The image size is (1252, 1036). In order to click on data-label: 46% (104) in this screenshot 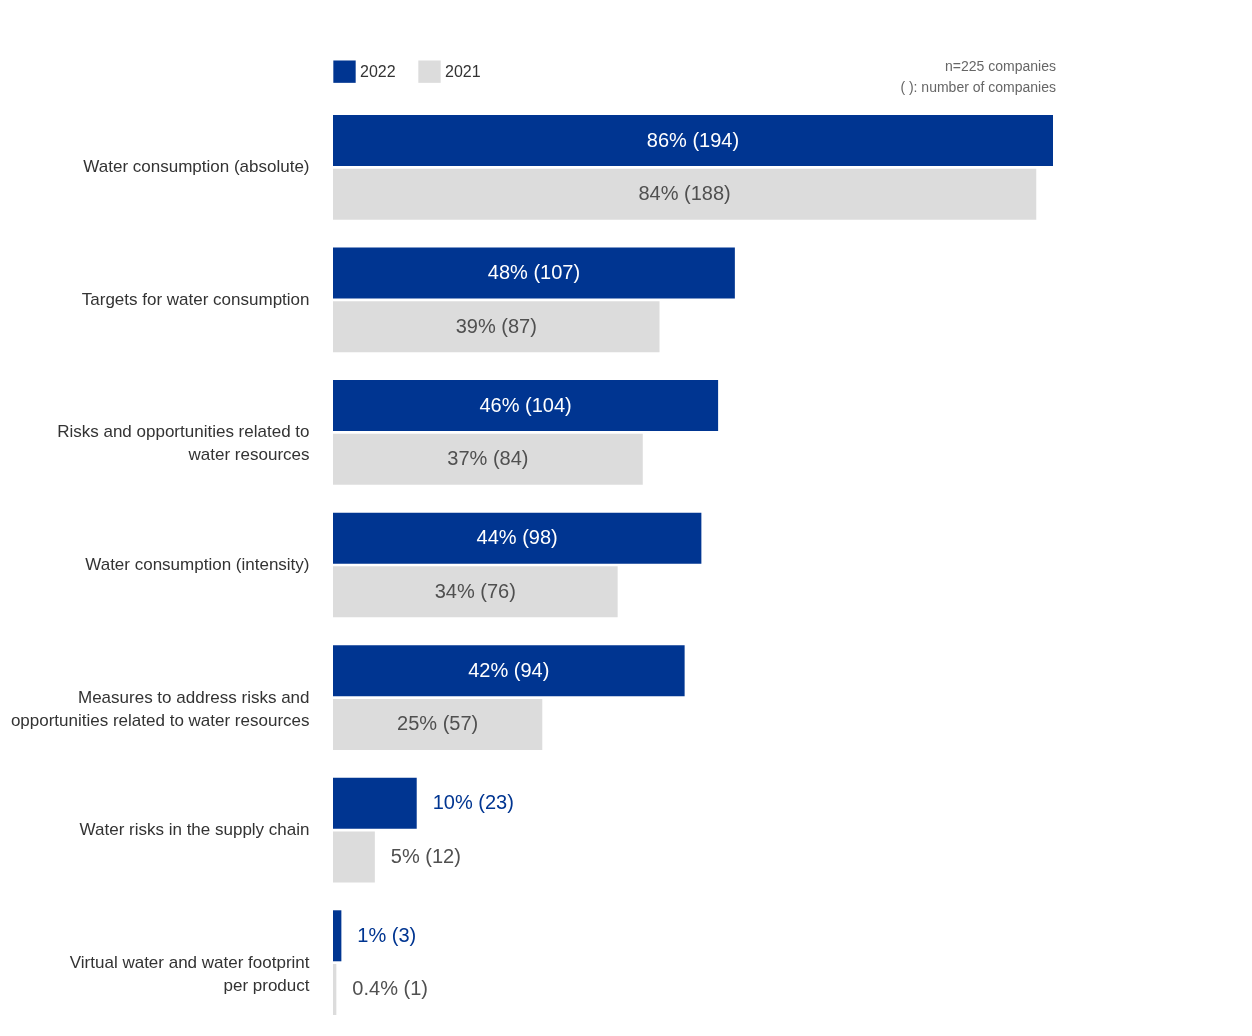, I will do `click(525, 404)`.